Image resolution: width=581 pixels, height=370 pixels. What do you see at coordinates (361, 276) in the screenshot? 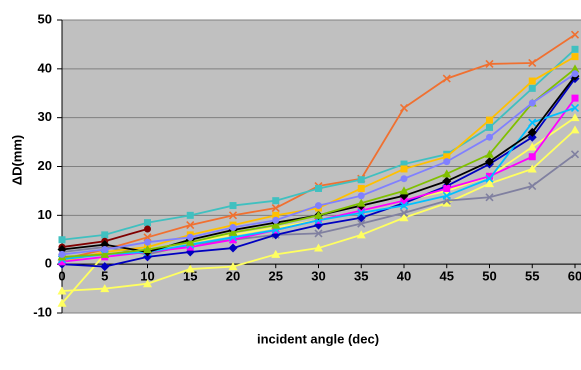
I see `x-tick-label: 35` at bounding box center [361, 276].